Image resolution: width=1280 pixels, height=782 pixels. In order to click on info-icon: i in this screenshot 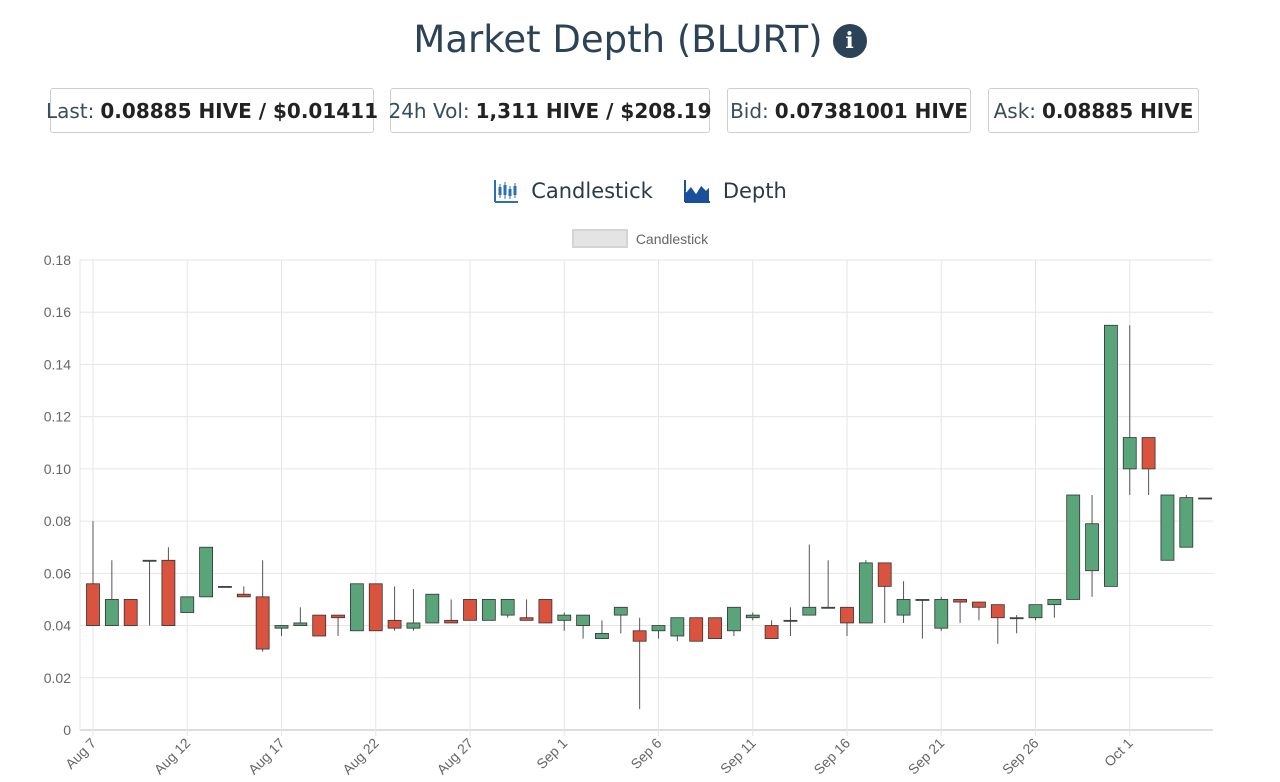, I will do `click(849, 40)`.